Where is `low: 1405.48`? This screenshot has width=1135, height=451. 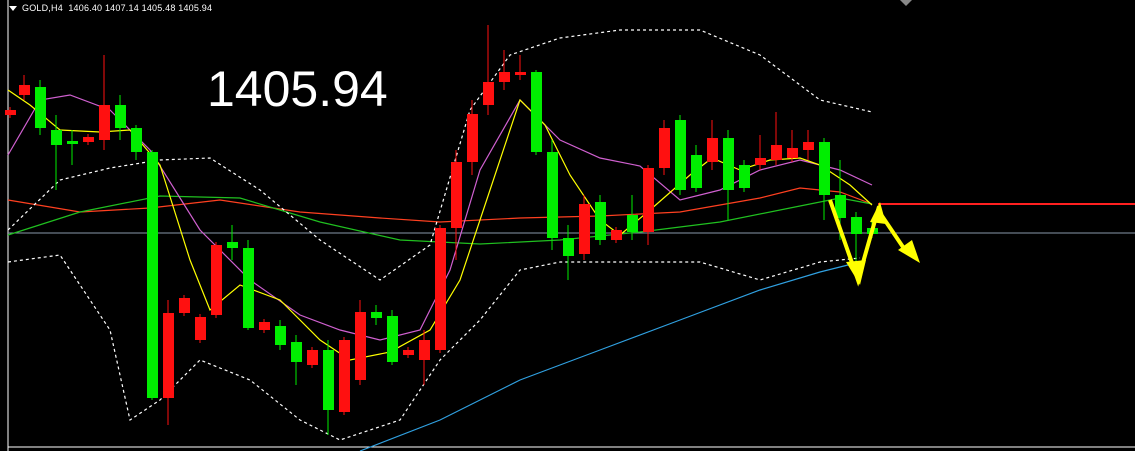
low: 1405.48 is located at coordinates (158, 8).